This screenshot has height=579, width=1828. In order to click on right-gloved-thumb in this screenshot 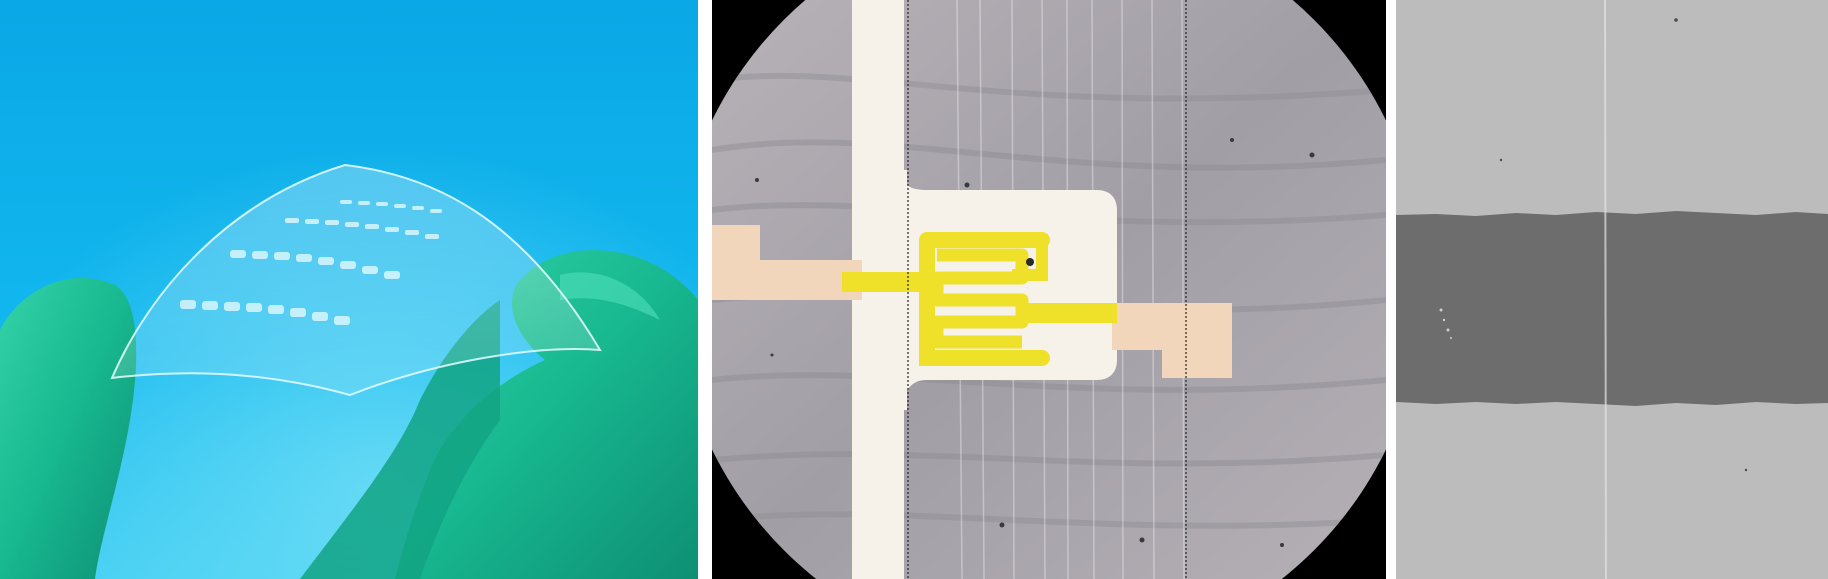, I will do `click(546, 414)`.